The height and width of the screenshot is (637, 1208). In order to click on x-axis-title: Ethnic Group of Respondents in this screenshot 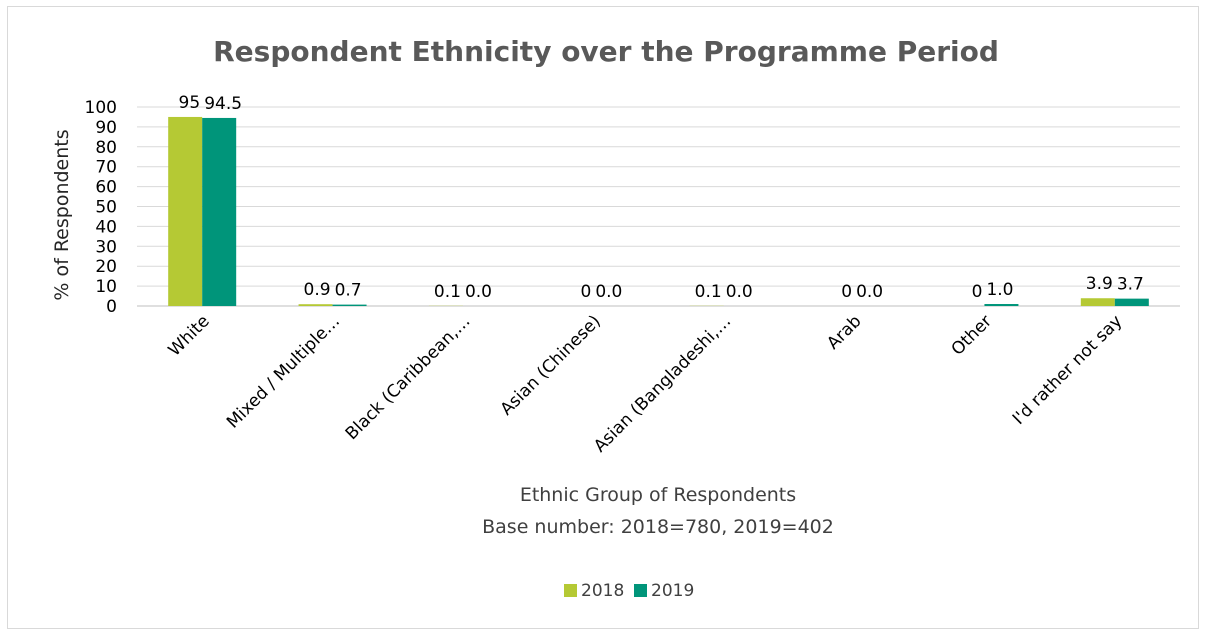, I will do `click(658, 495)`.